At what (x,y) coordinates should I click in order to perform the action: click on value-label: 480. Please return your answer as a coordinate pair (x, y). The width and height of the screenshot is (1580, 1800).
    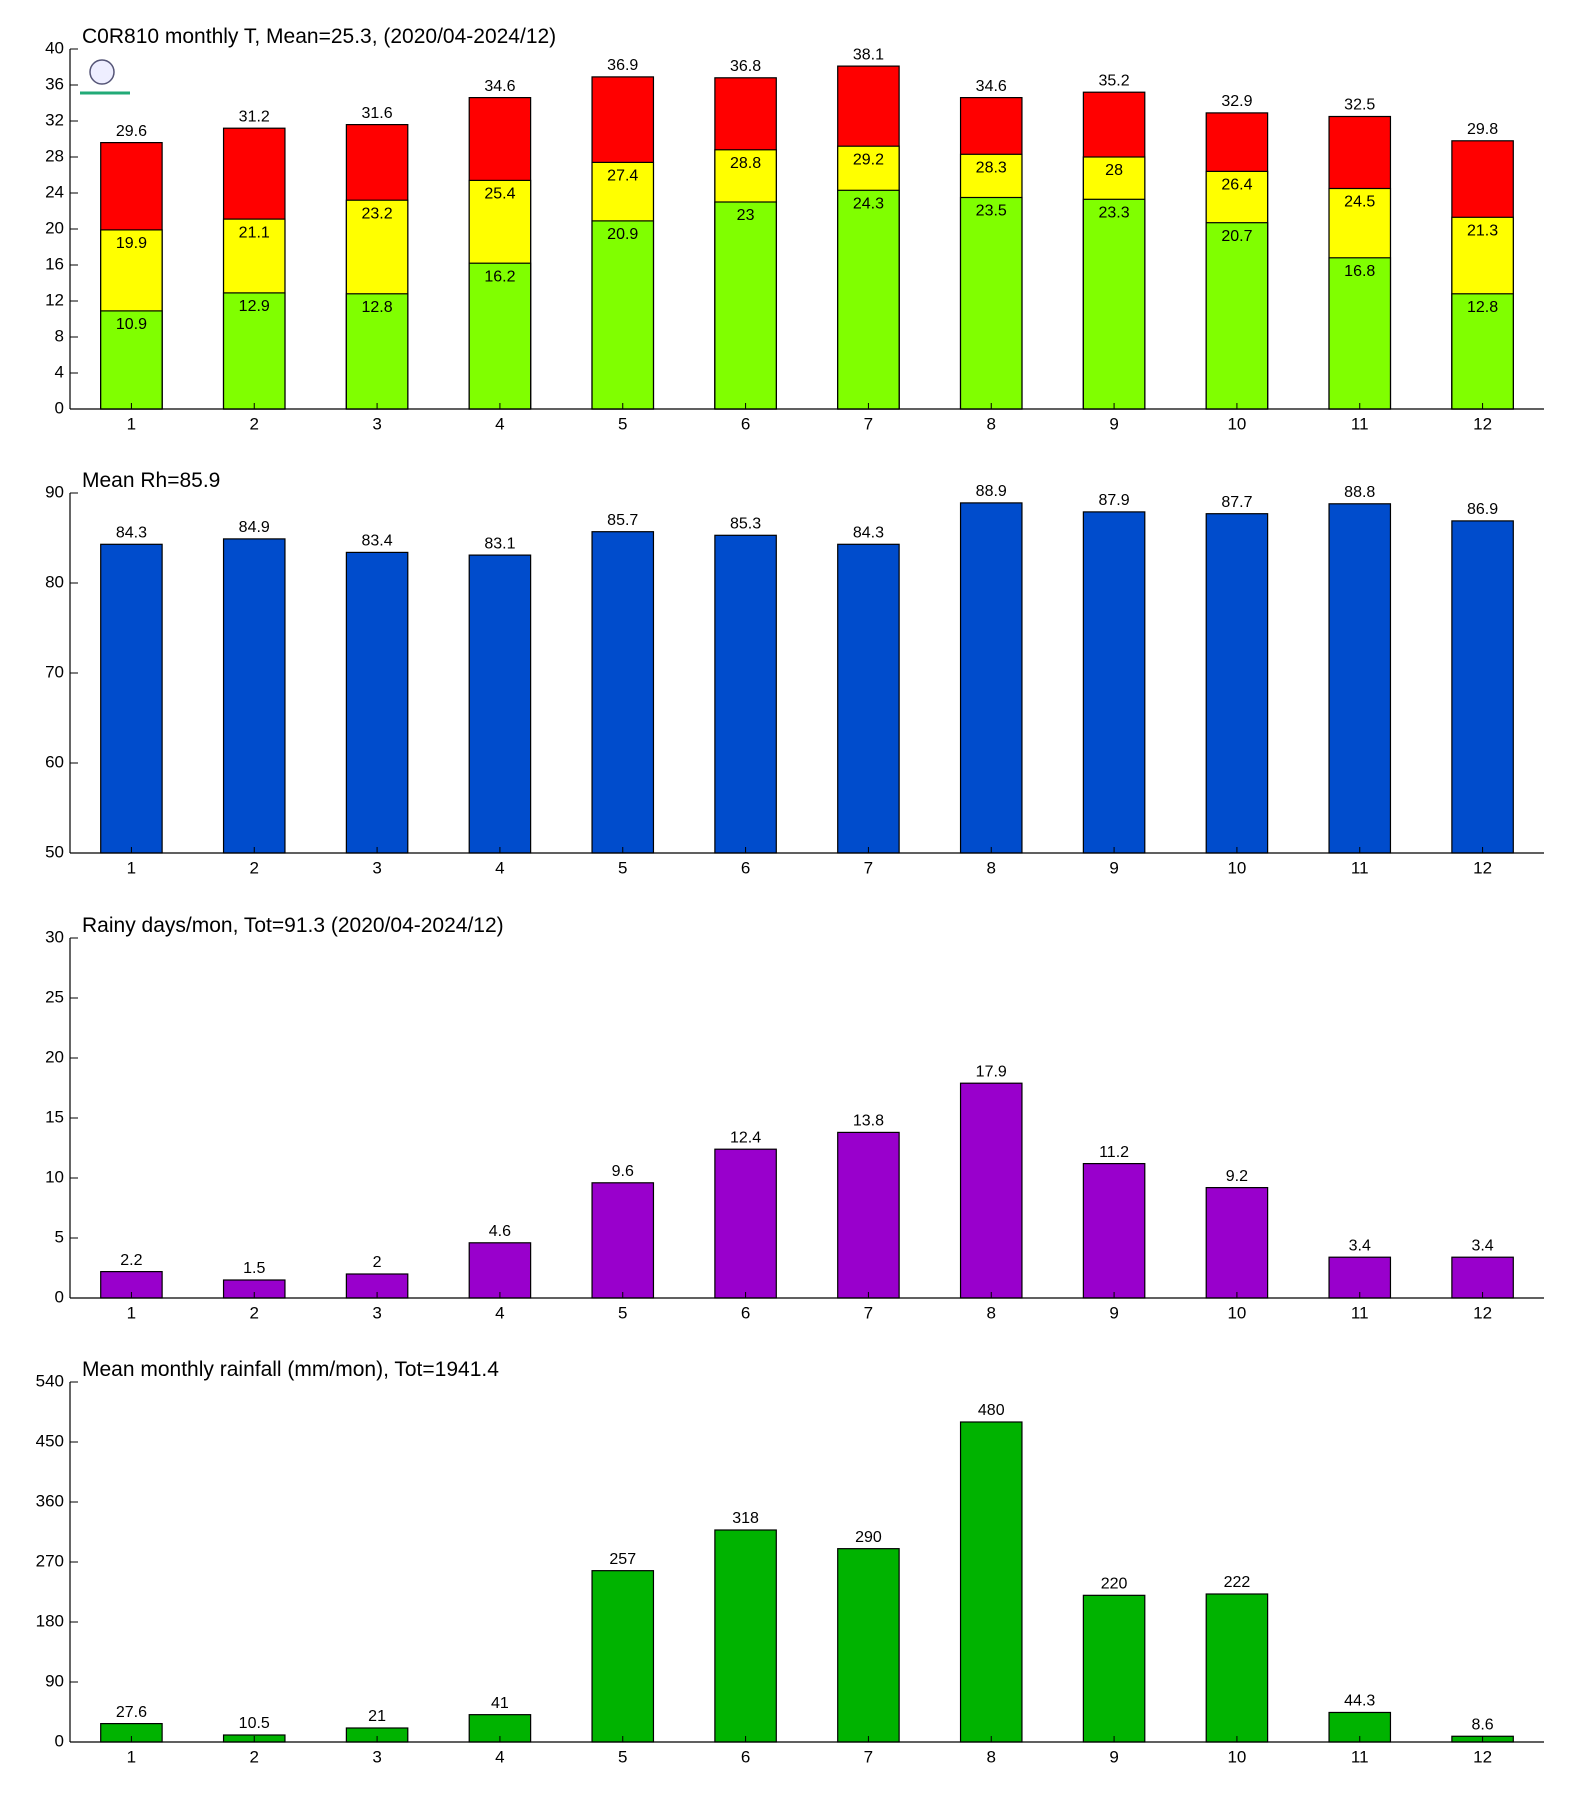
    Looking at the image, I should click on (991, 1410).